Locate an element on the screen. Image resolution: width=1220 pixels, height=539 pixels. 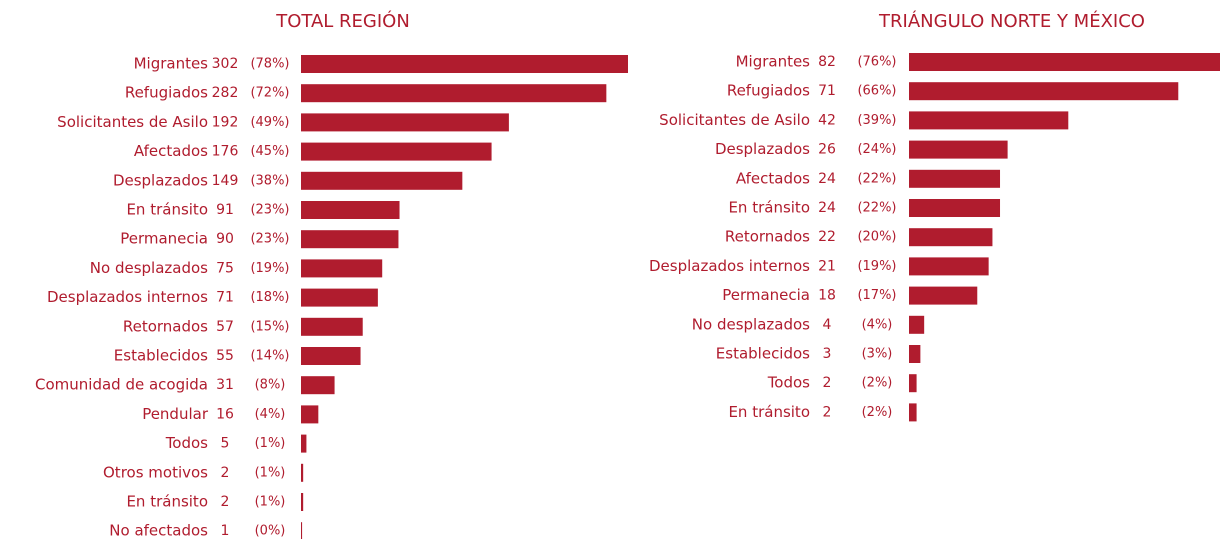
category-label: Permanecia is located at coordinates (164, 239).